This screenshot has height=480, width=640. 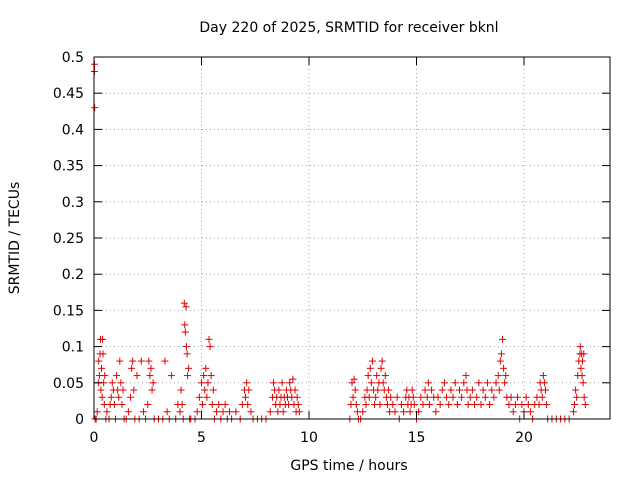 I want to click on y-tick-label: 0.4, so click(x=73, y=130).